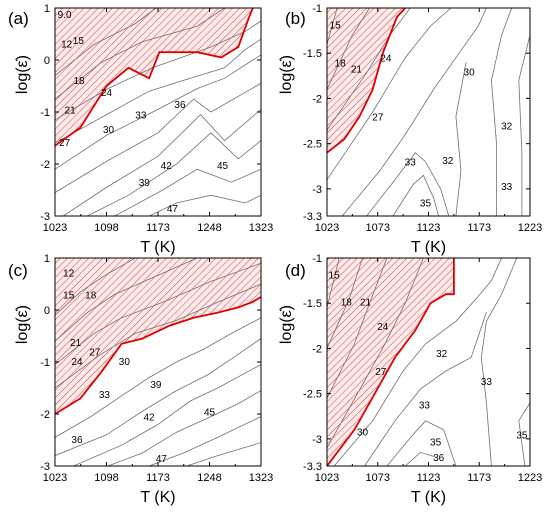 The width and height of the screenshot is (550, 517). I want to click on contour-value-label: 18, so click(79, 81).